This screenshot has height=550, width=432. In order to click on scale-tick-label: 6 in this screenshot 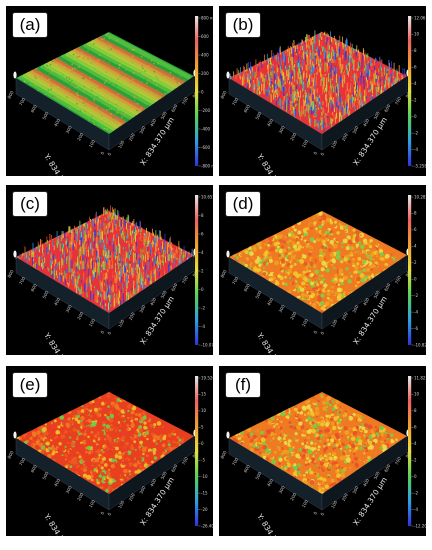, I will do `click(415, 427)`.